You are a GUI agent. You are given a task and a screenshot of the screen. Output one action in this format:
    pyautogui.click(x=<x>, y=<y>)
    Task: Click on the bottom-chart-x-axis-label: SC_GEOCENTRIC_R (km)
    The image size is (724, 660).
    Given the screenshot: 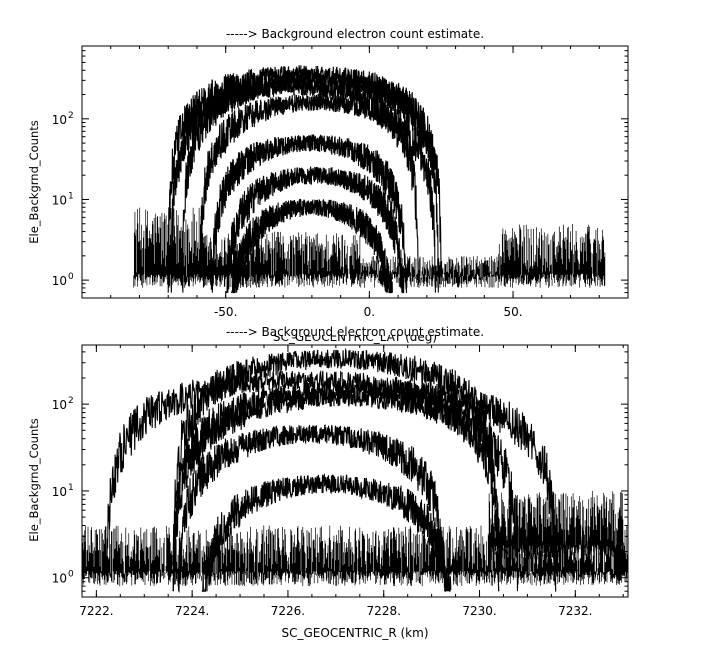 What is the action you would take?
    pyautogui.click(x=355, y=633)
    